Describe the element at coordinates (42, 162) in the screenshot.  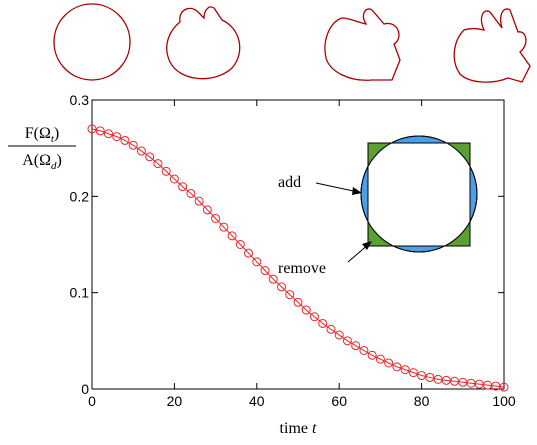
I see `y-label-denominator: A(Ωd)` at that location.